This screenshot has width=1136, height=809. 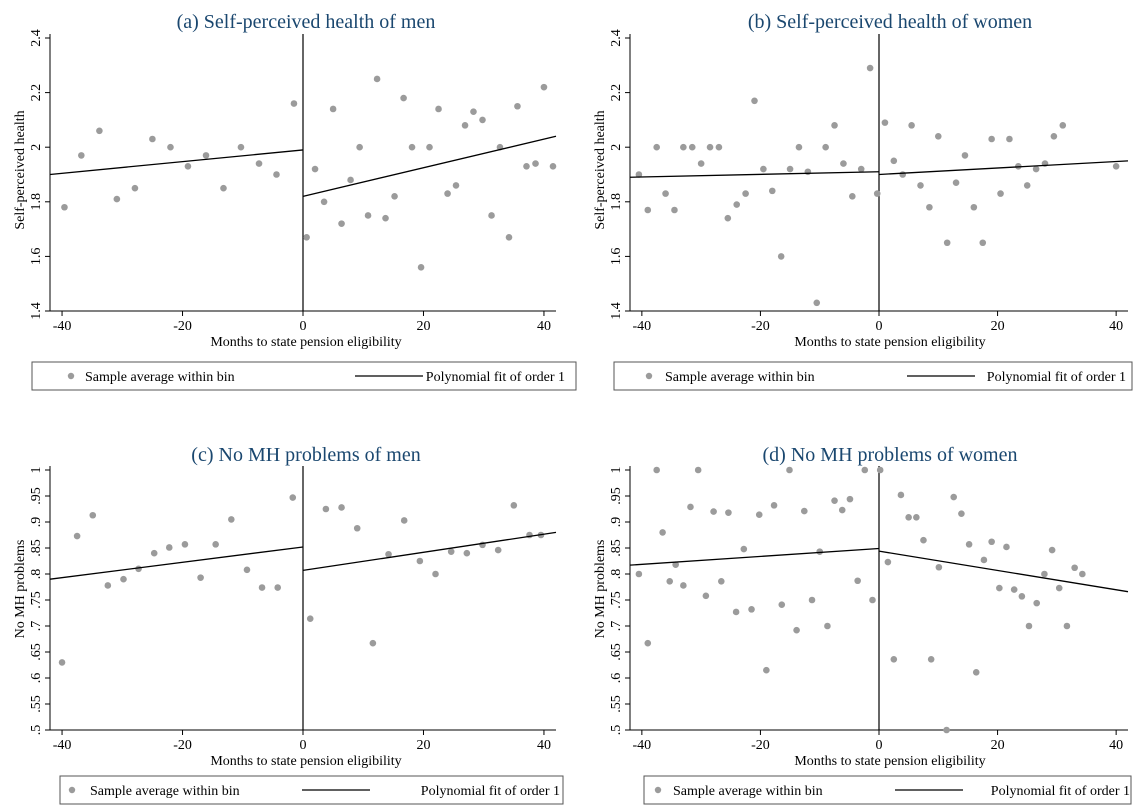 I want to click on y-tick-label: 1.6, so click(x=616, y=257).